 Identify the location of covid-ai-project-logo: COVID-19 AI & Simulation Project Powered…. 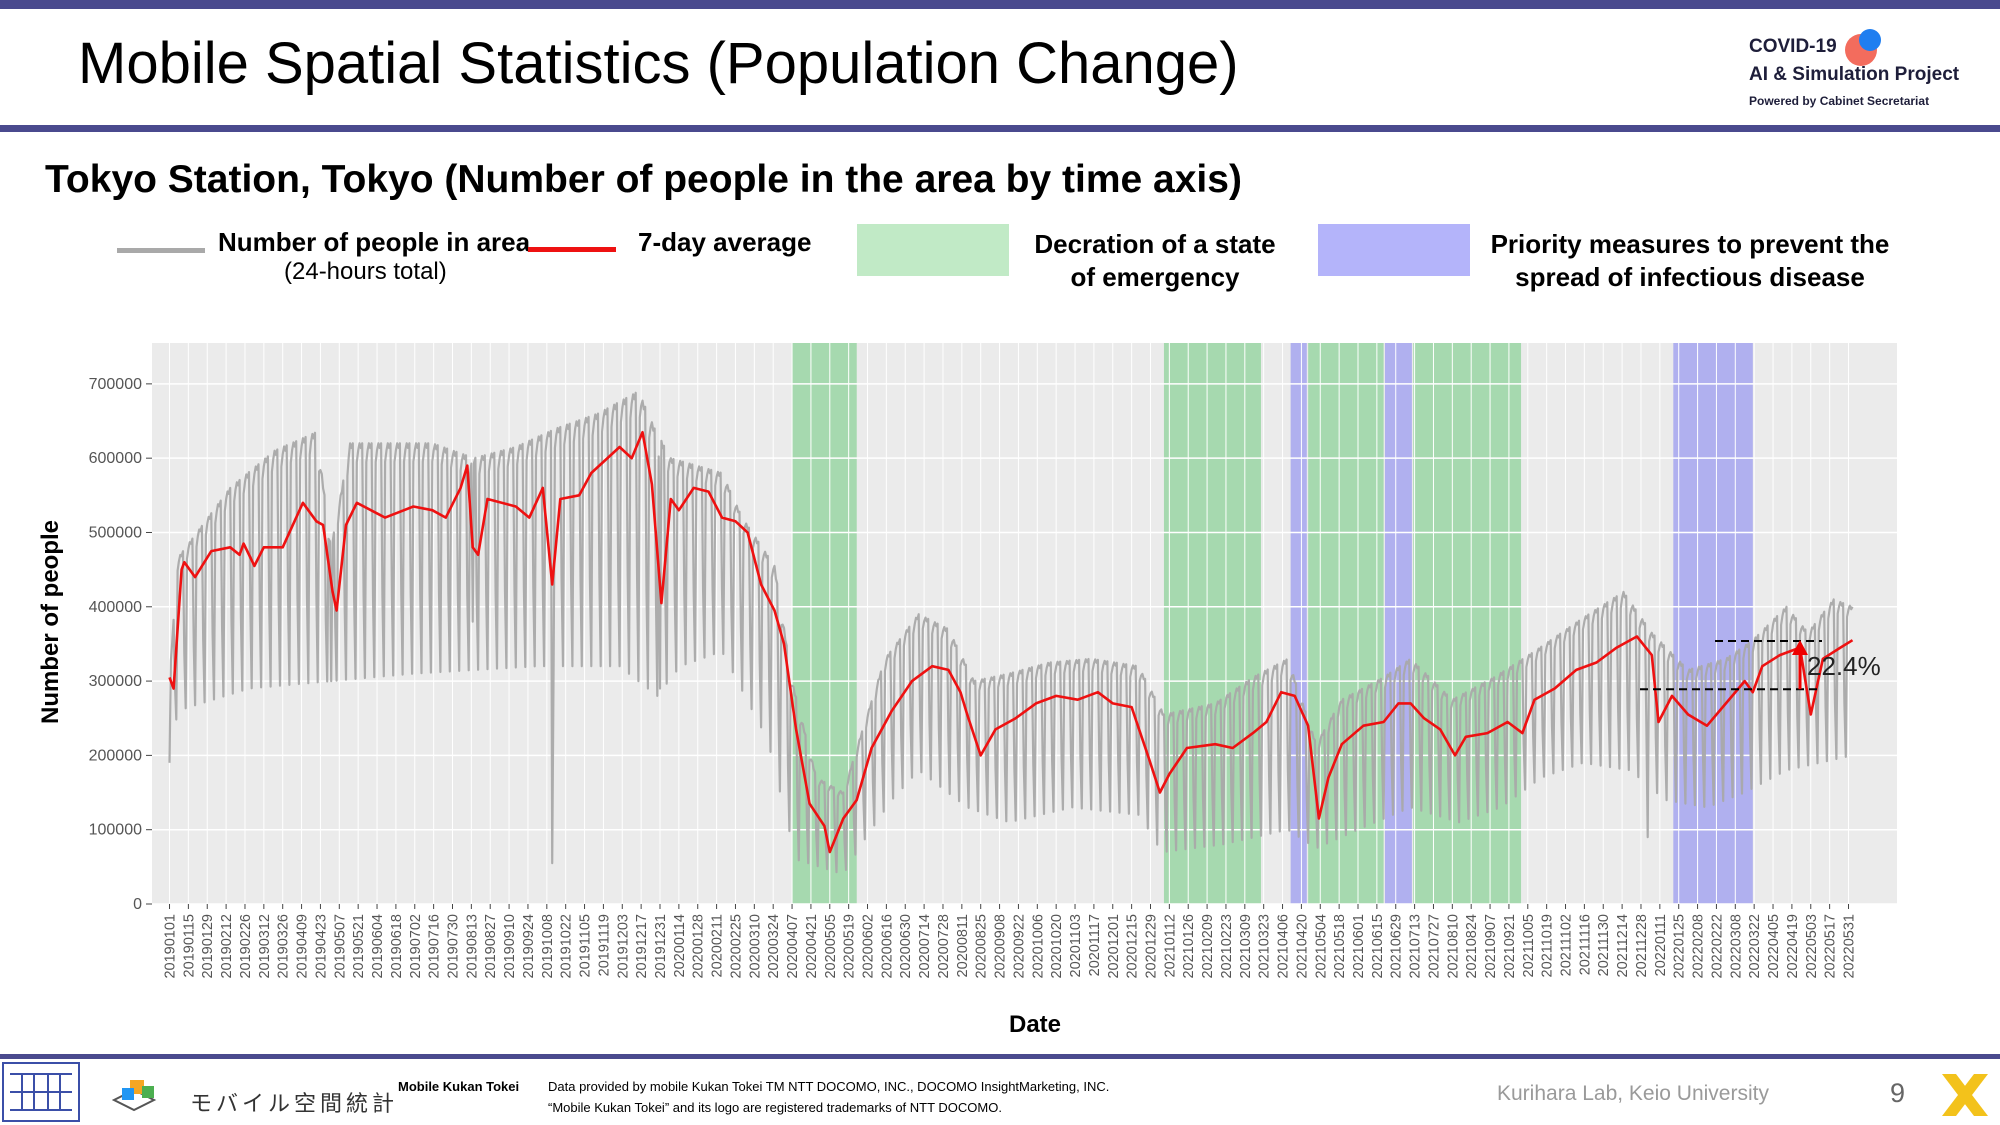
(1865, 72).